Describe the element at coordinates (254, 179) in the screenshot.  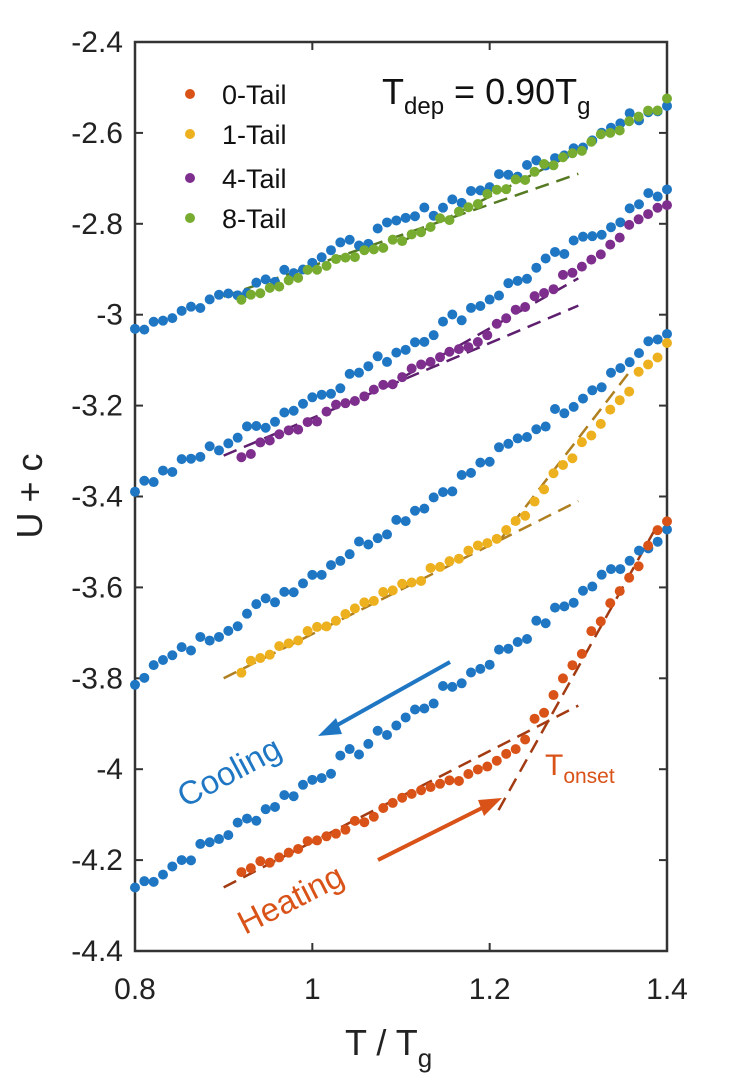
I see `legend-label-4-tail: 4-Tail` at that location.